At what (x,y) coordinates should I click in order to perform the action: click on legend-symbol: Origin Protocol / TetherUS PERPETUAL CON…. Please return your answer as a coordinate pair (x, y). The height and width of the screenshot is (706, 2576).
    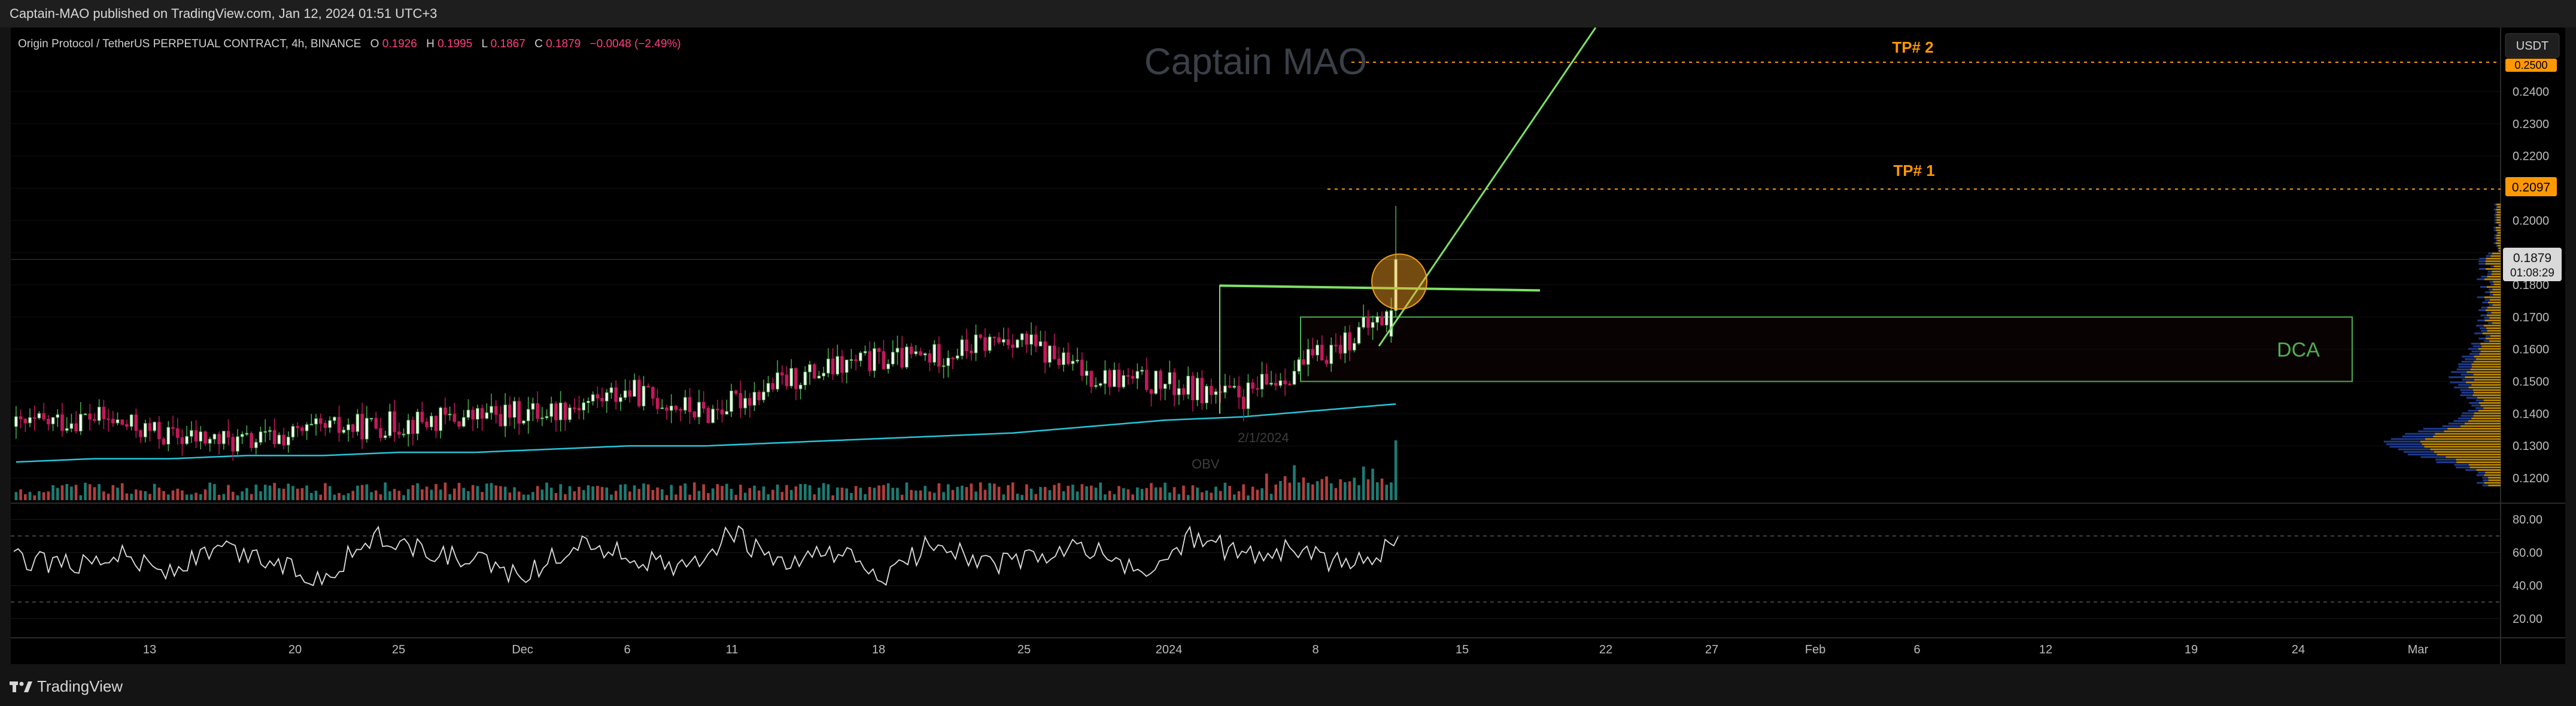
    Looking at the image, I should click on (189, 44).